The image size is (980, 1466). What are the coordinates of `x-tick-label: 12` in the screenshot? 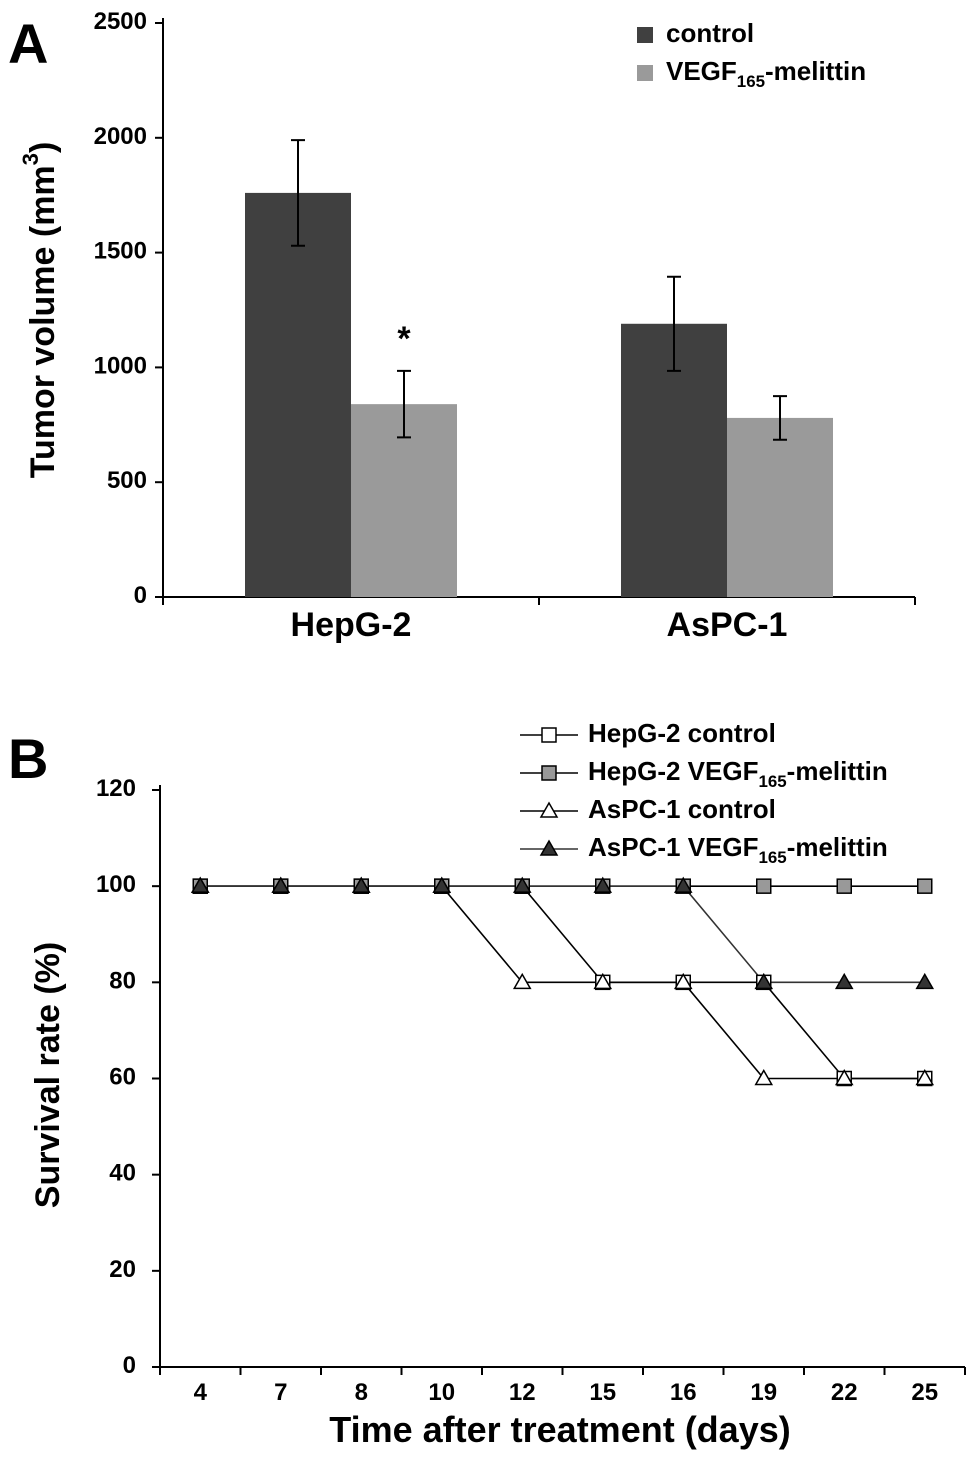 It's located at (522, 1392).